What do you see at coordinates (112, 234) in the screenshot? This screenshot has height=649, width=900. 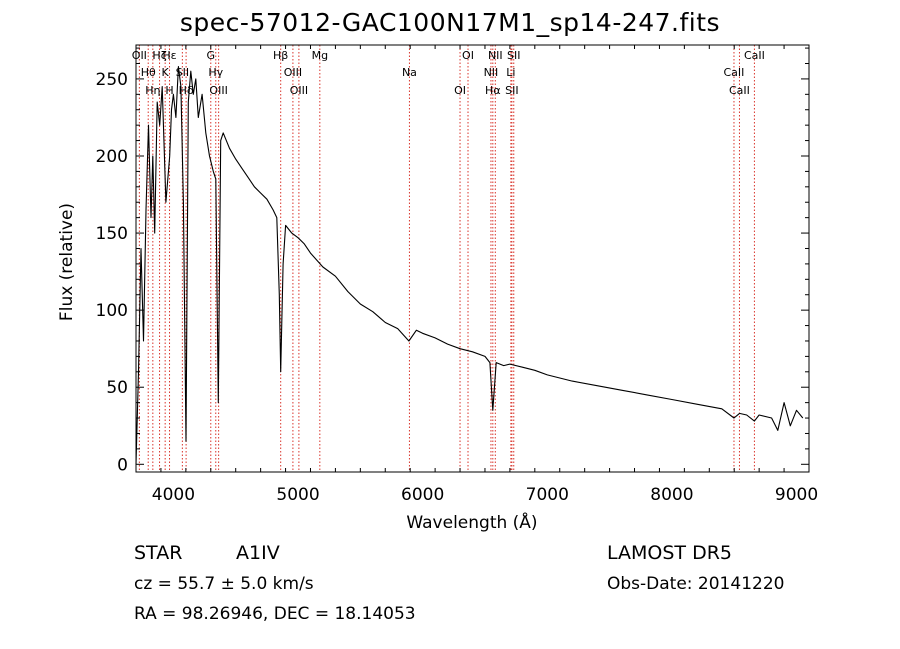 I see `y-tick-label: 150` at bounding box center [112, 234].